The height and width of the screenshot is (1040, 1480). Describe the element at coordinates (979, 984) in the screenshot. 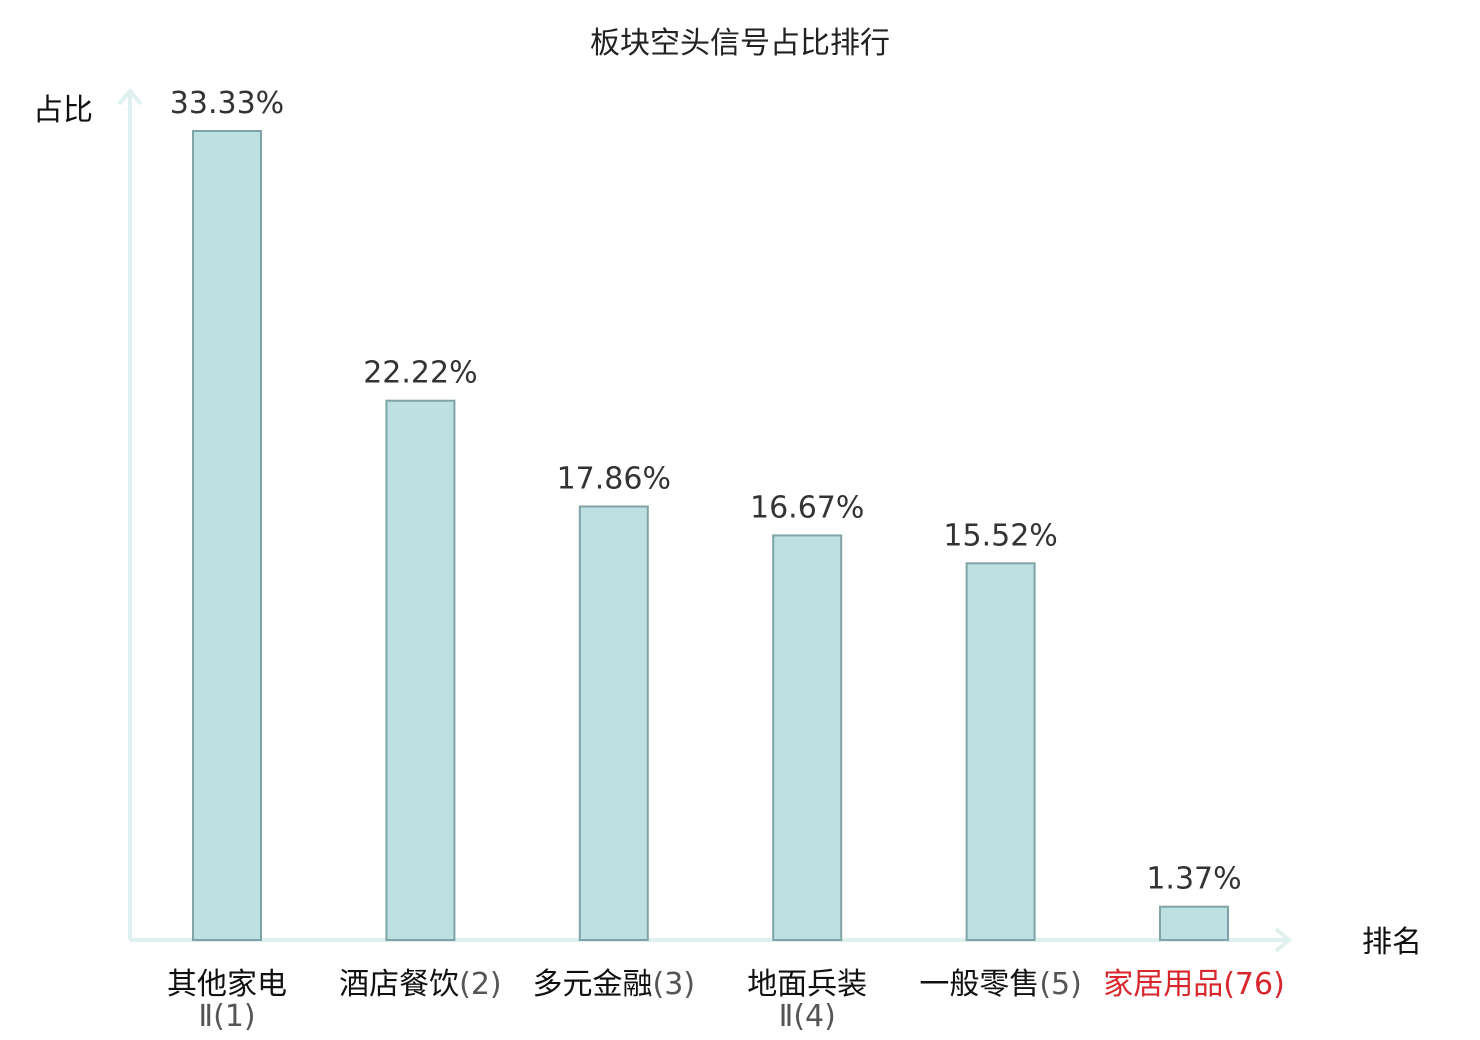

I see `category-name-5: 一般零售` at that location.